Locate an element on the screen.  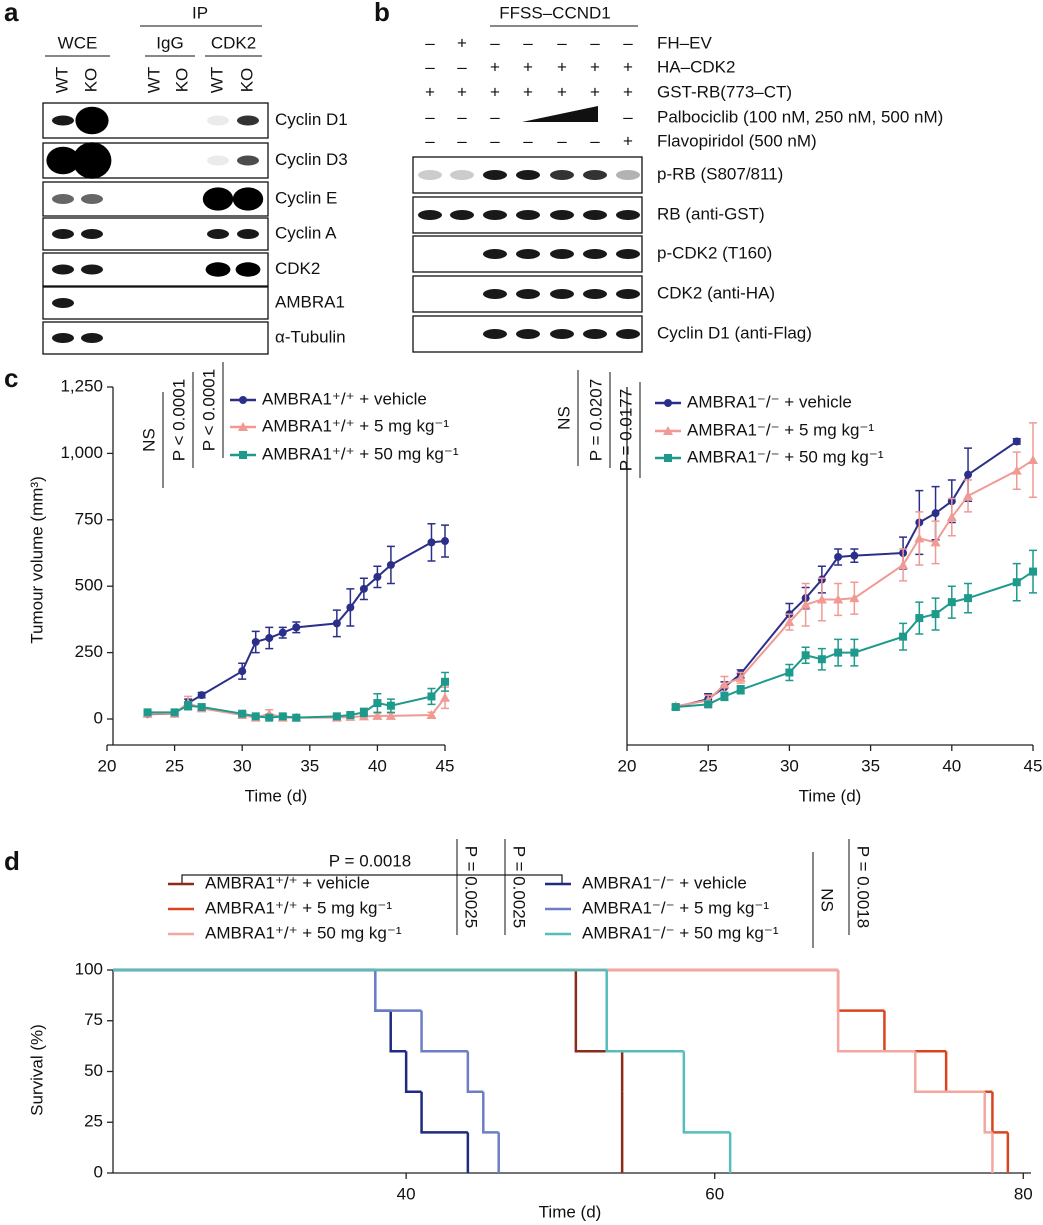
annotation: NS is located at coordinates (563, 418).